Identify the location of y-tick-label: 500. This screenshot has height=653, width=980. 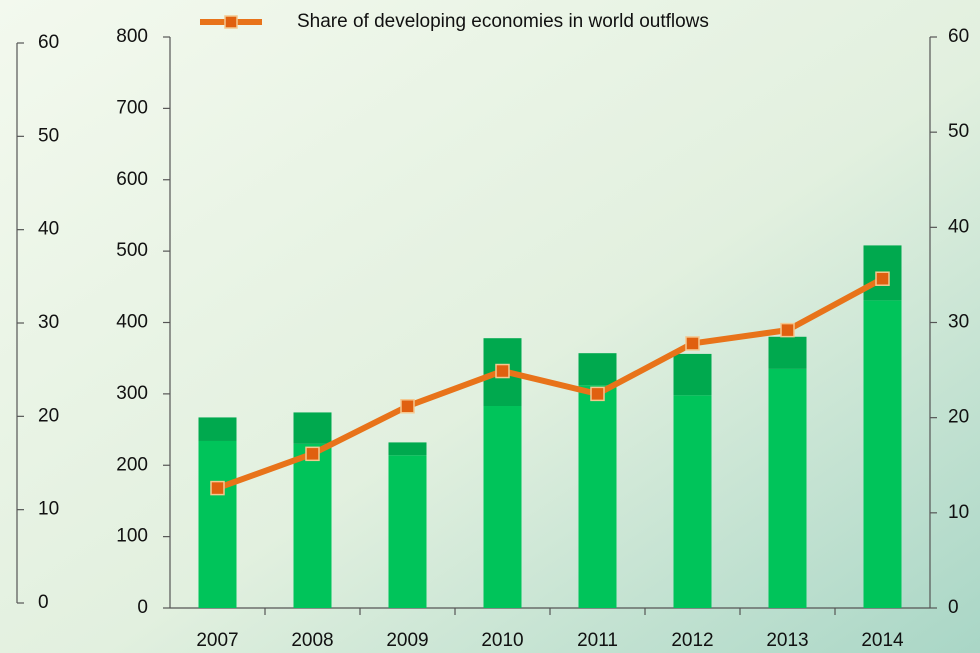
(132, 250).